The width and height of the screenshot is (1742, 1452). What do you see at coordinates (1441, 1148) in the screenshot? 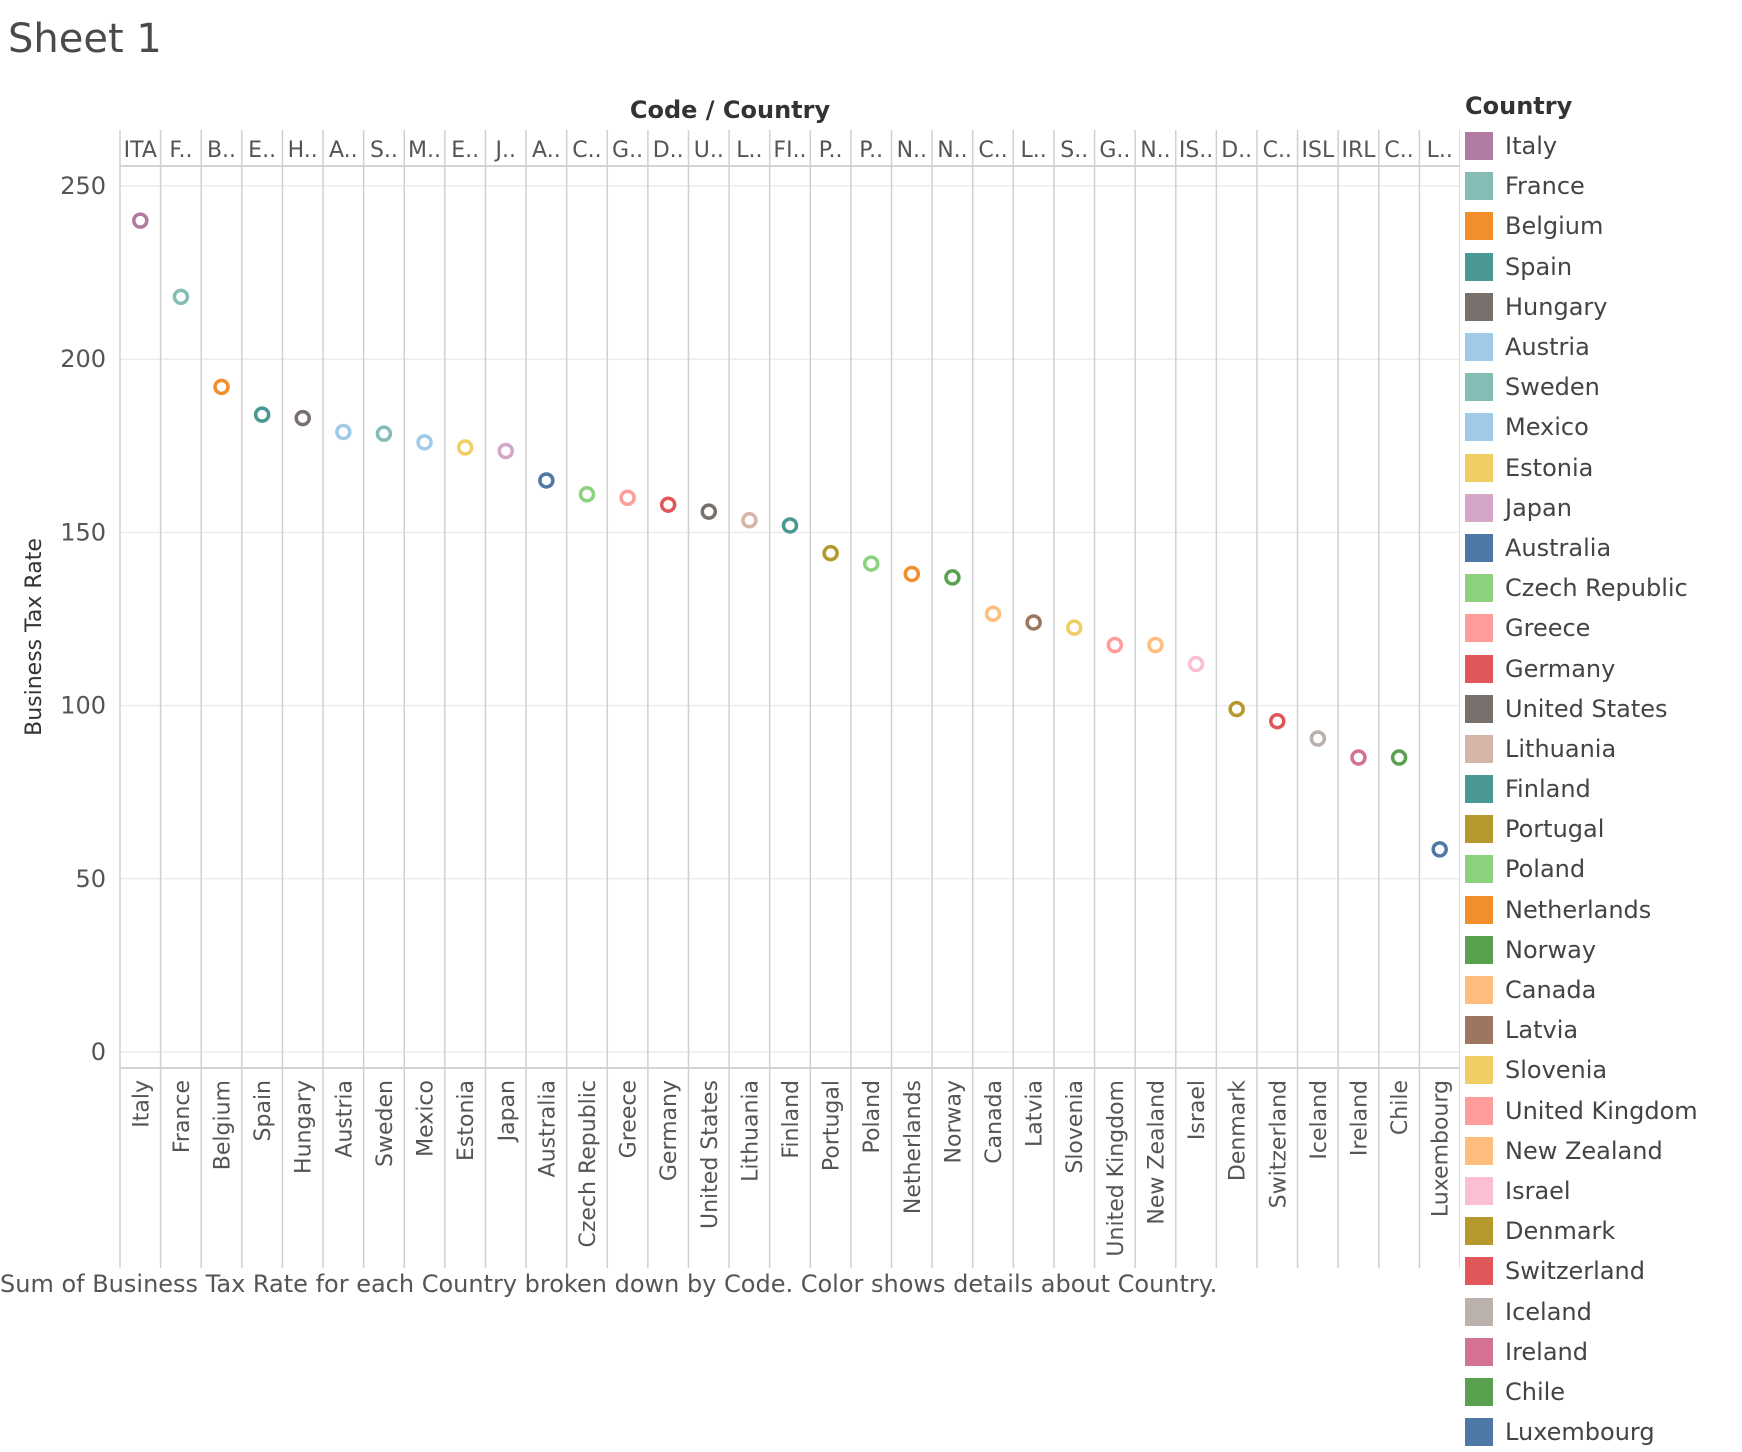
I see `country-label: Luxembourg` at bounding box center [1441, 1148].